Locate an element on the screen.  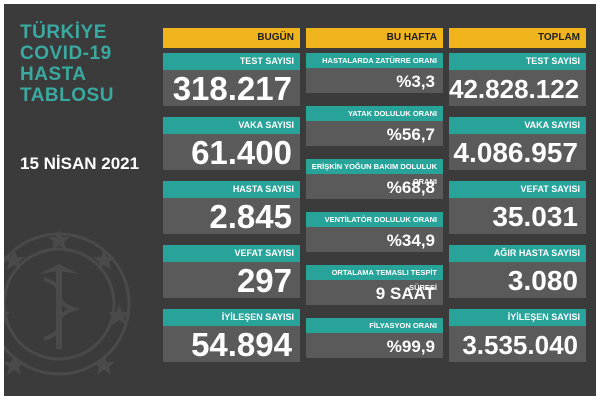
stat-card-week-contact-time: ORTALAMA TEMASLI TESPİT SÜRESİ 9 SAAT is located at coordinates (374, 285).